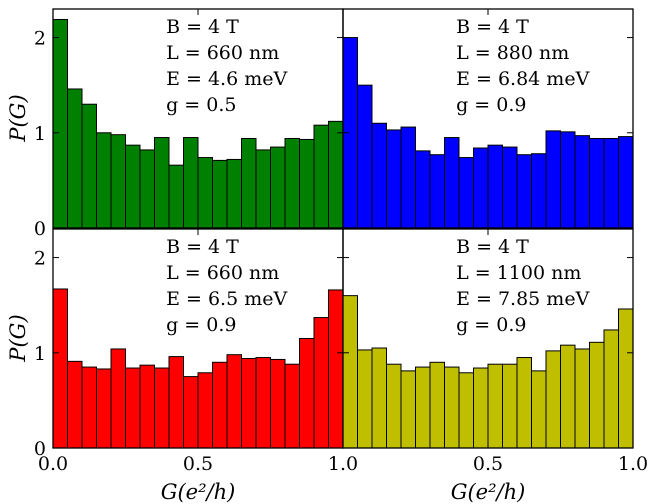 This screenshot has height=504, width=650. Describe the element at coordinates (198, 492) in the screenshot. I see `x-axis-label-left: G(e²/h)` at that location.